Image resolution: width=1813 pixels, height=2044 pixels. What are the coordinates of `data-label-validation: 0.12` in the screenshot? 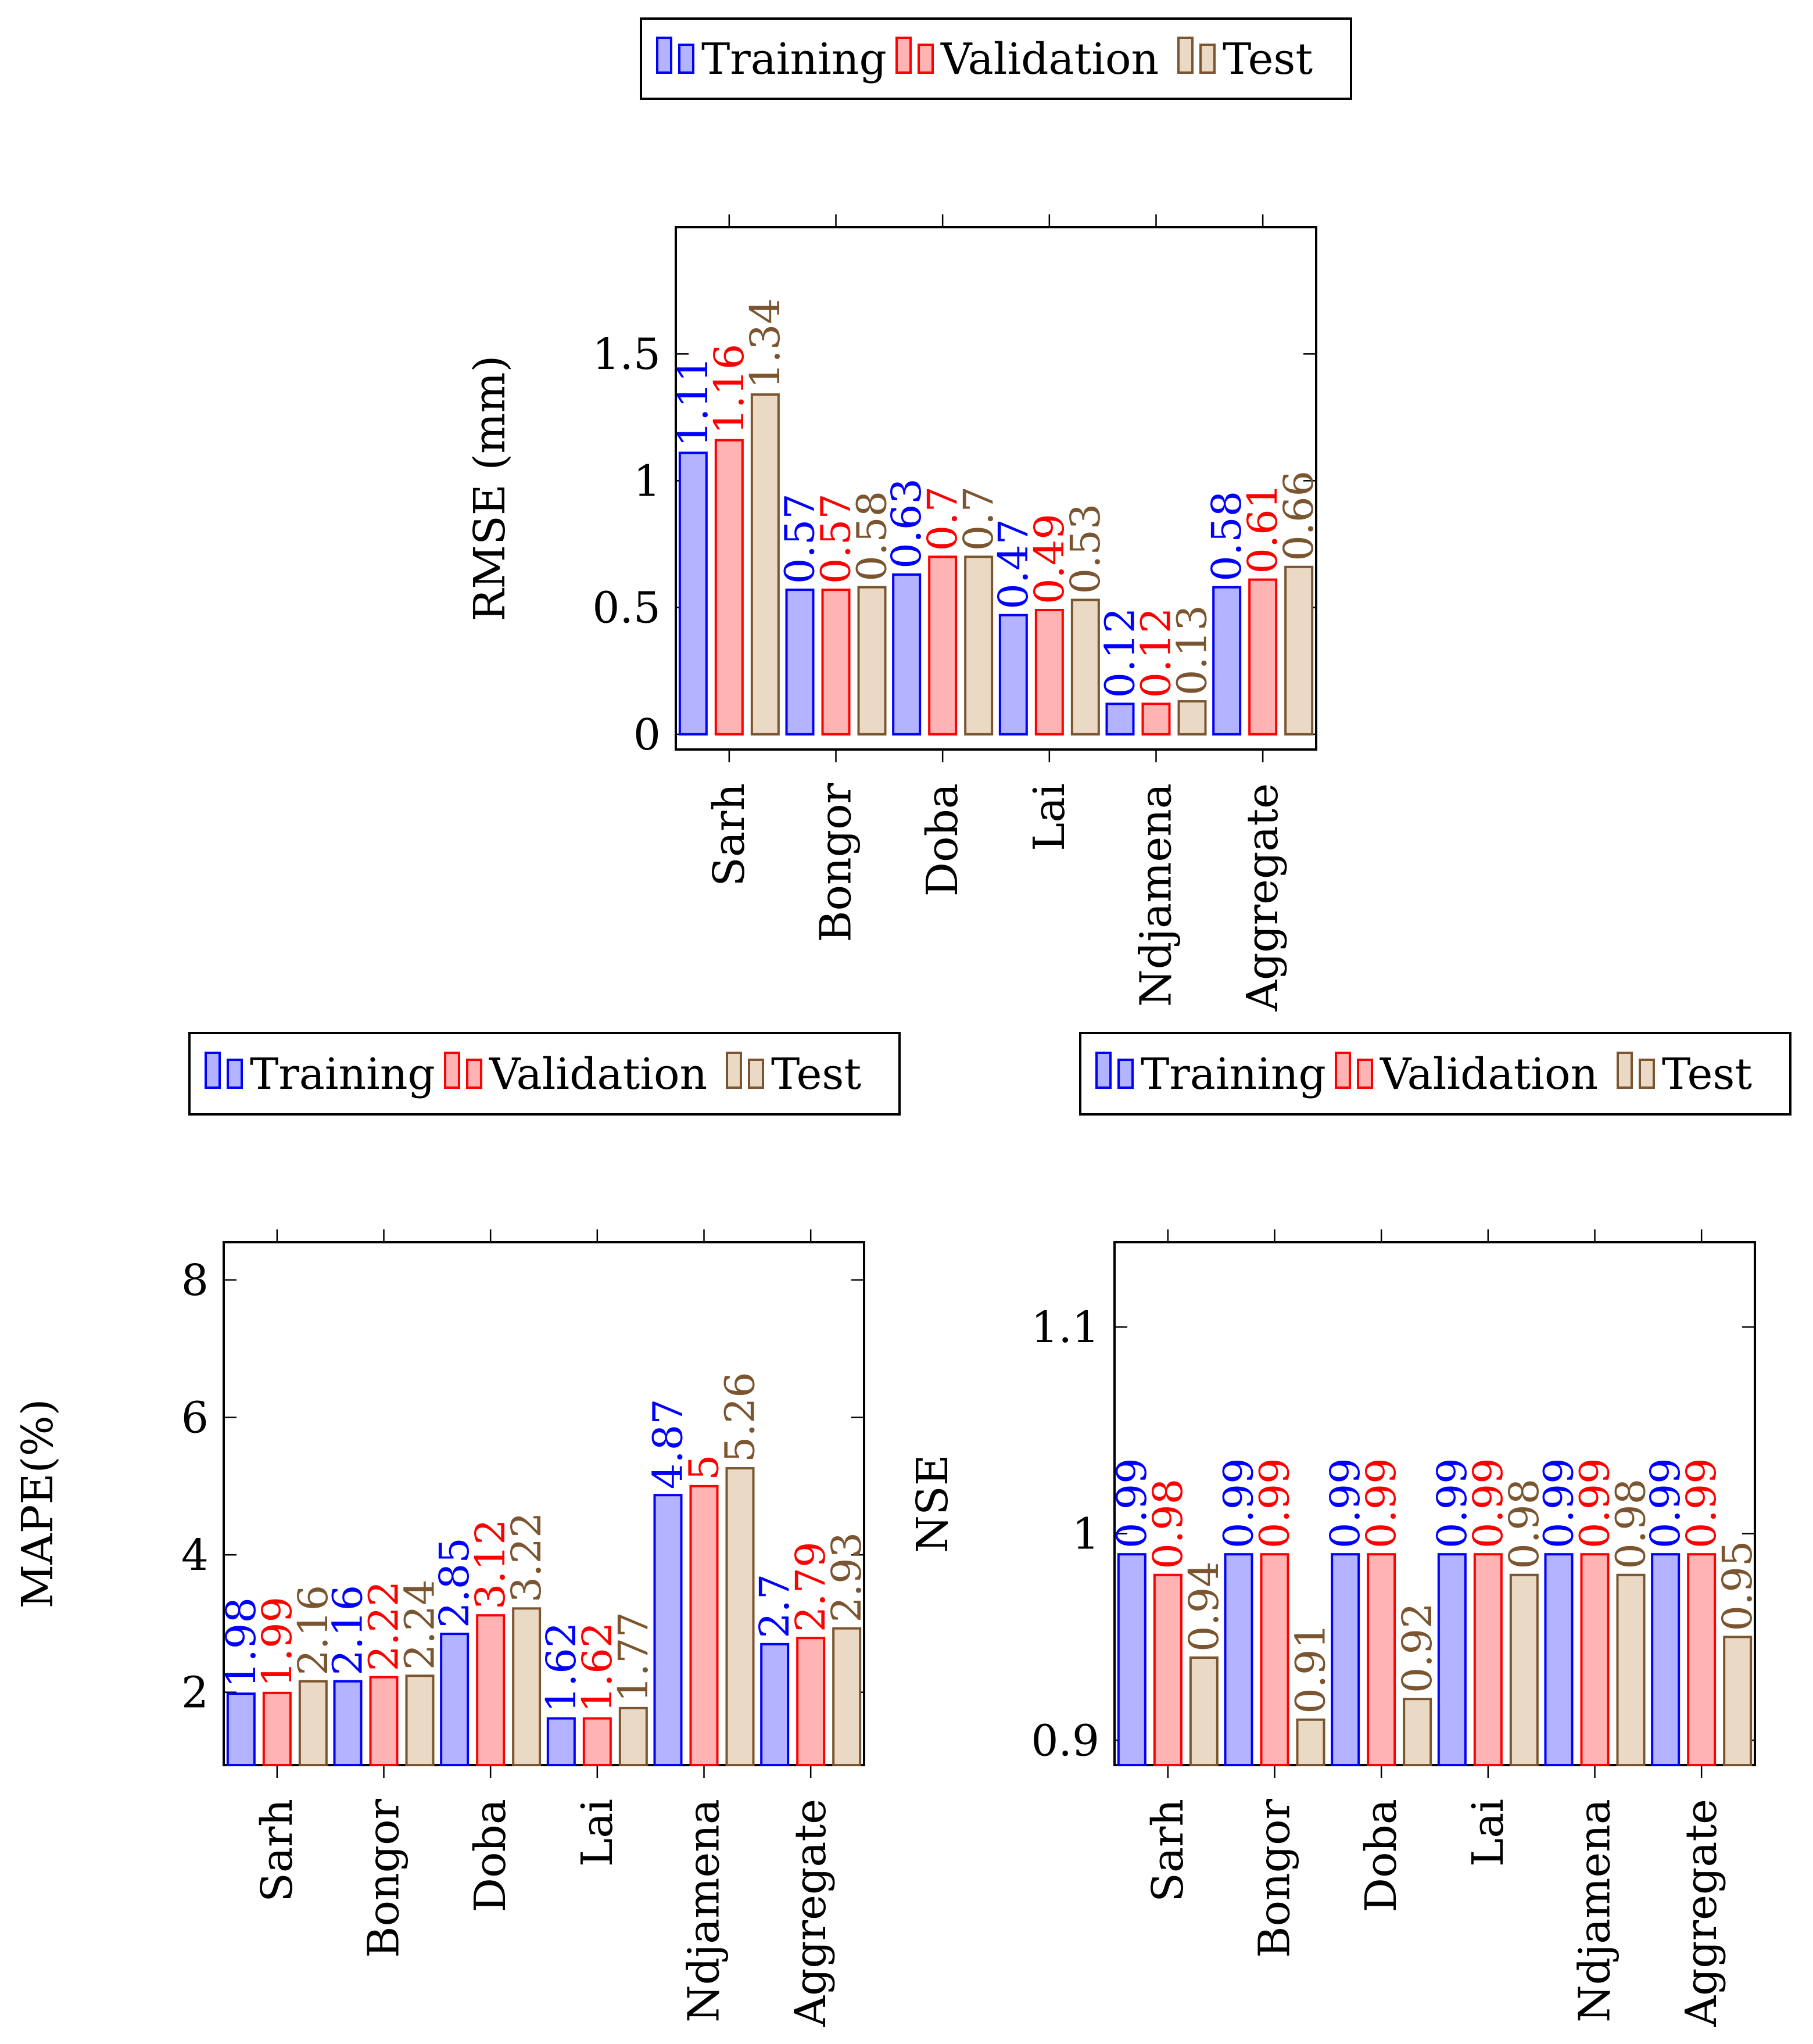 It's located at (1156, 653).